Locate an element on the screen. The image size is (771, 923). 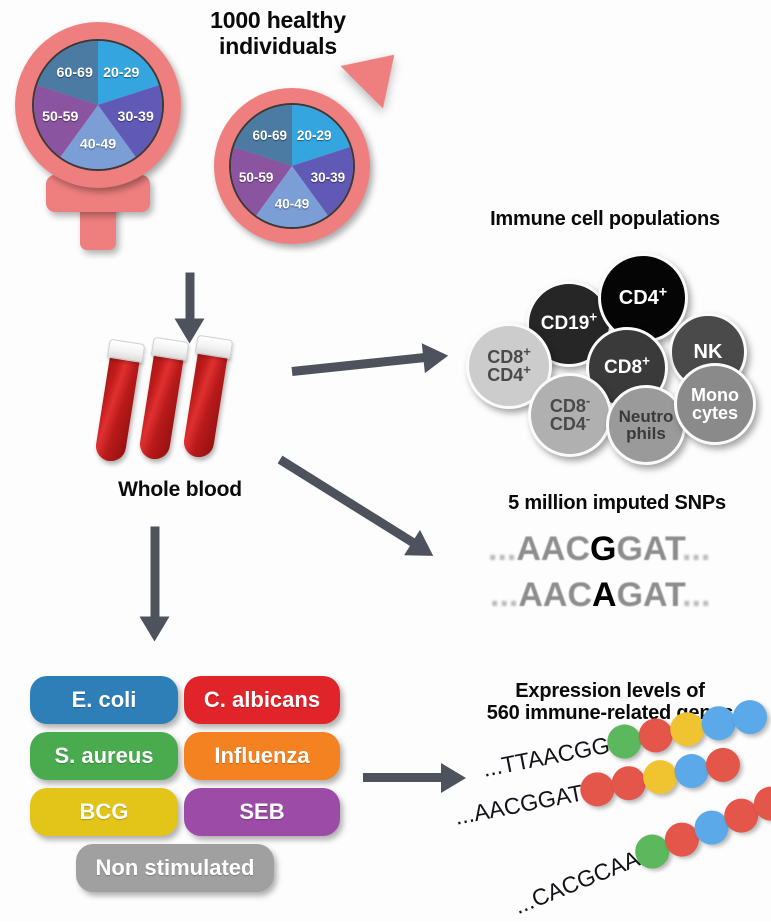
snp-section-title: 5 million imputed SNPs is located at coordinates (617, 503).